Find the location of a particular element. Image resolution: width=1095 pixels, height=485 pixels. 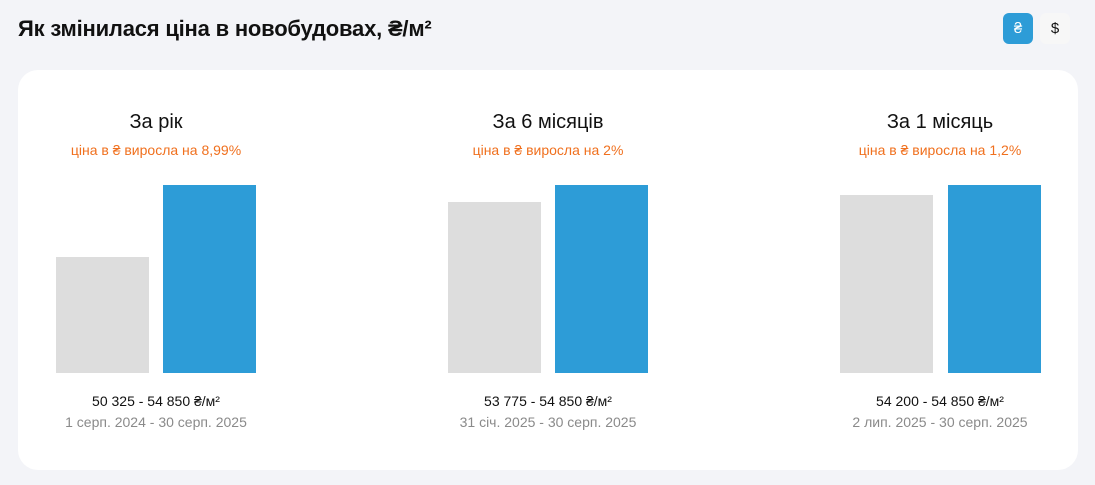

group-title: За 1 місяць is located at coordinates (940, 122).